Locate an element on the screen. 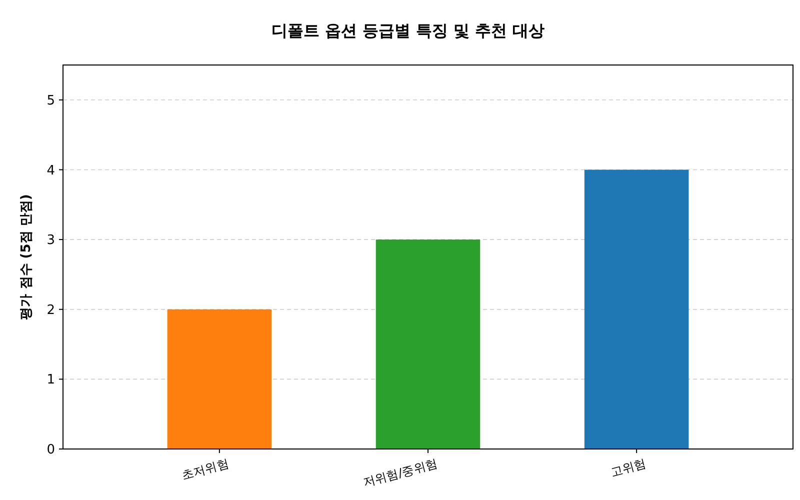  chart-title: 디폴트 옵션 등급별 특징 및 추천 대상 is located at coordinates (408, 30).